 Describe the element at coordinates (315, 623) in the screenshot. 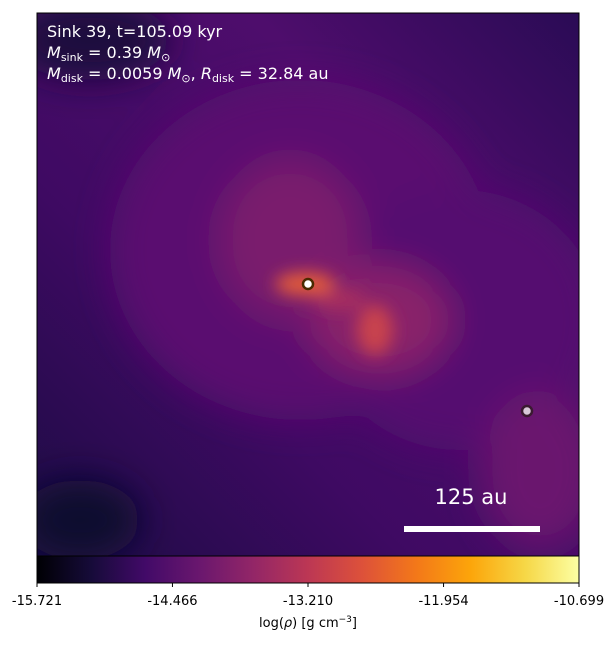

I see `colorbar-label-part: ) [g cm` at that location.